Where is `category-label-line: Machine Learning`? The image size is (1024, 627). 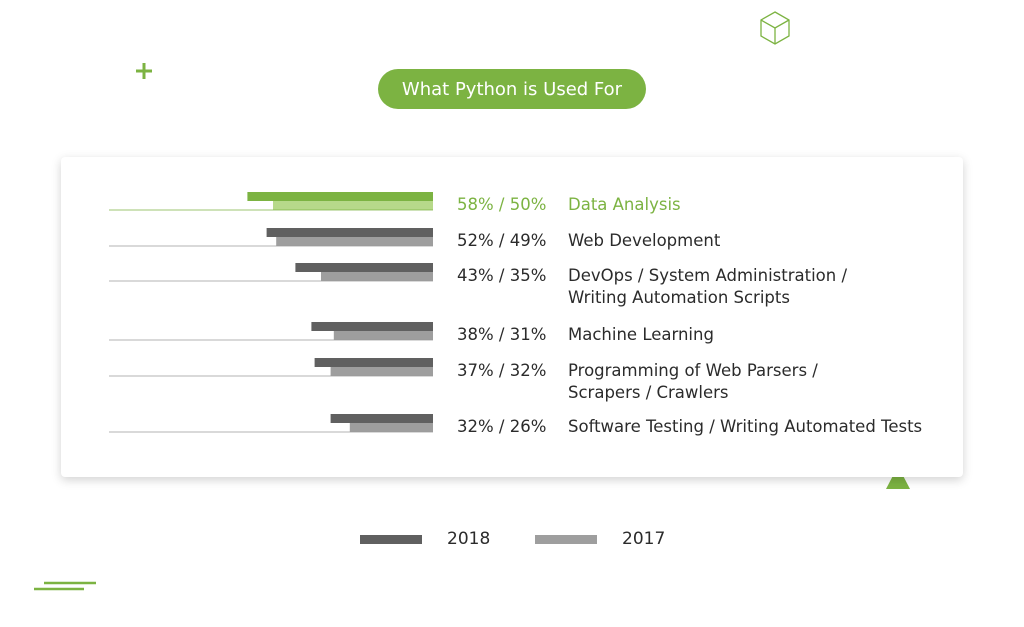
category-label-line: Machine Learning is located at coordinates (641, 334).